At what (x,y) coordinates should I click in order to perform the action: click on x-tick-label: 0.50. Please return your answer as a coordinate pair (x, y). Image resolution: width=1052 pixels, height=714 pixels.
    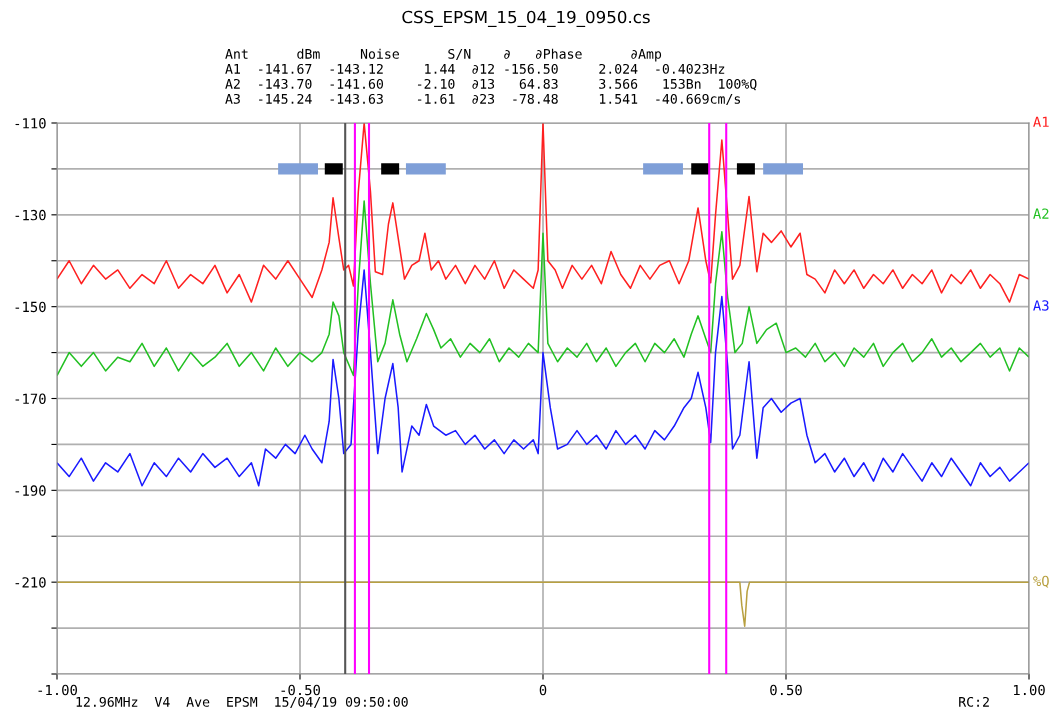
    Looking at the image, I should click on (786, 690).